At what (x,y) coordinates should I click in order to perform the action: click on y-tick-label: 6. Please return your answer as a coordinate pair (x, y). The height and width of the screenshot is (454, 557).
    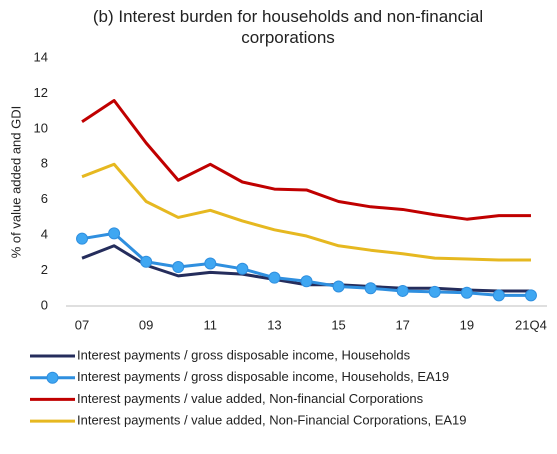
    Looking at the image, I should click on (44, 198).